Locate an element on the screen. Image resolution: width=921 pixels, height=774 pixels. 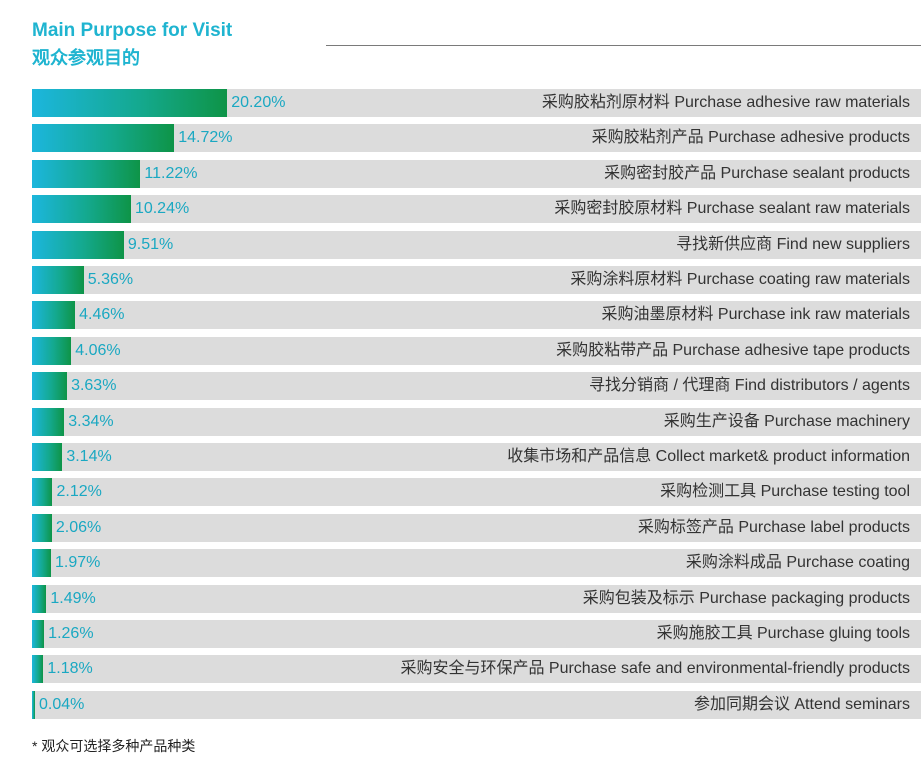
bar-value-label: 20.20% is located at coordinates (258, 102).